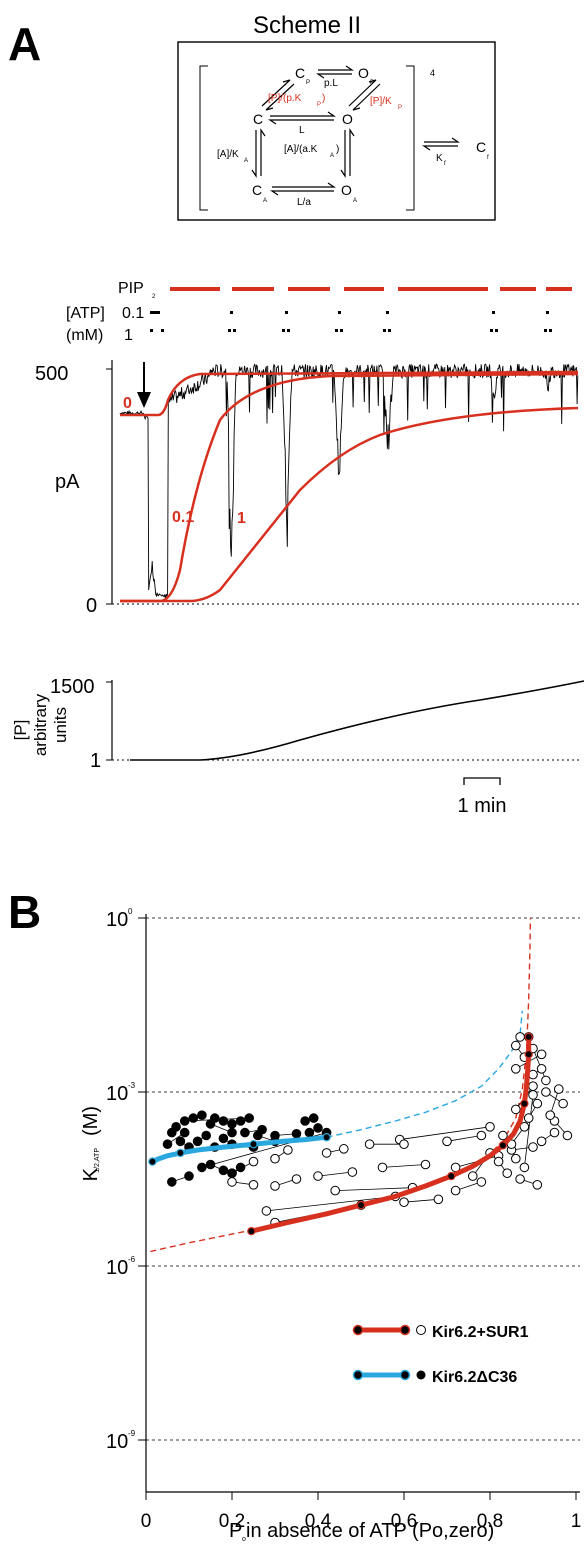 The image size is (586, 1549). What do you see at coordinates (257, 190) in the screenshot?
I see `state-ca: C` at bounding box center [257, 190].